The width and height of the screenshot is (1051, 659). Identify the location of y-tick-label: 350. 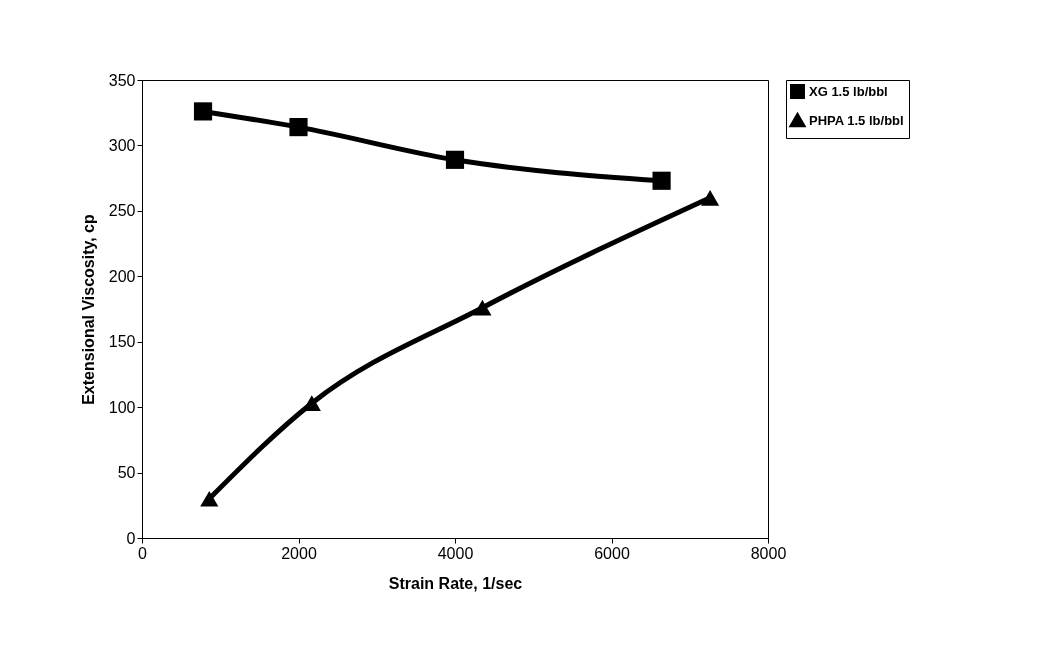
(122, 80).